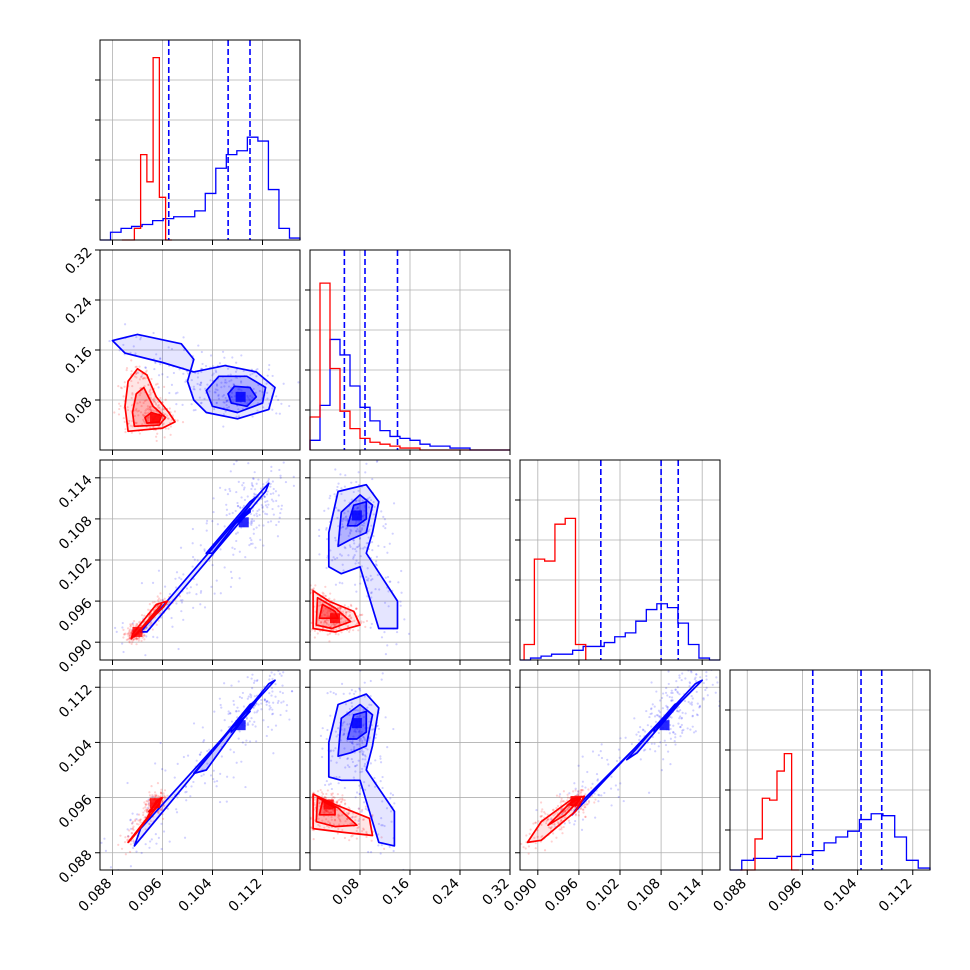  What do you see at coordinates (76, 812) in the screenshot?
I see `y-tick-label: 0.096` at bounding box center [76, 812].